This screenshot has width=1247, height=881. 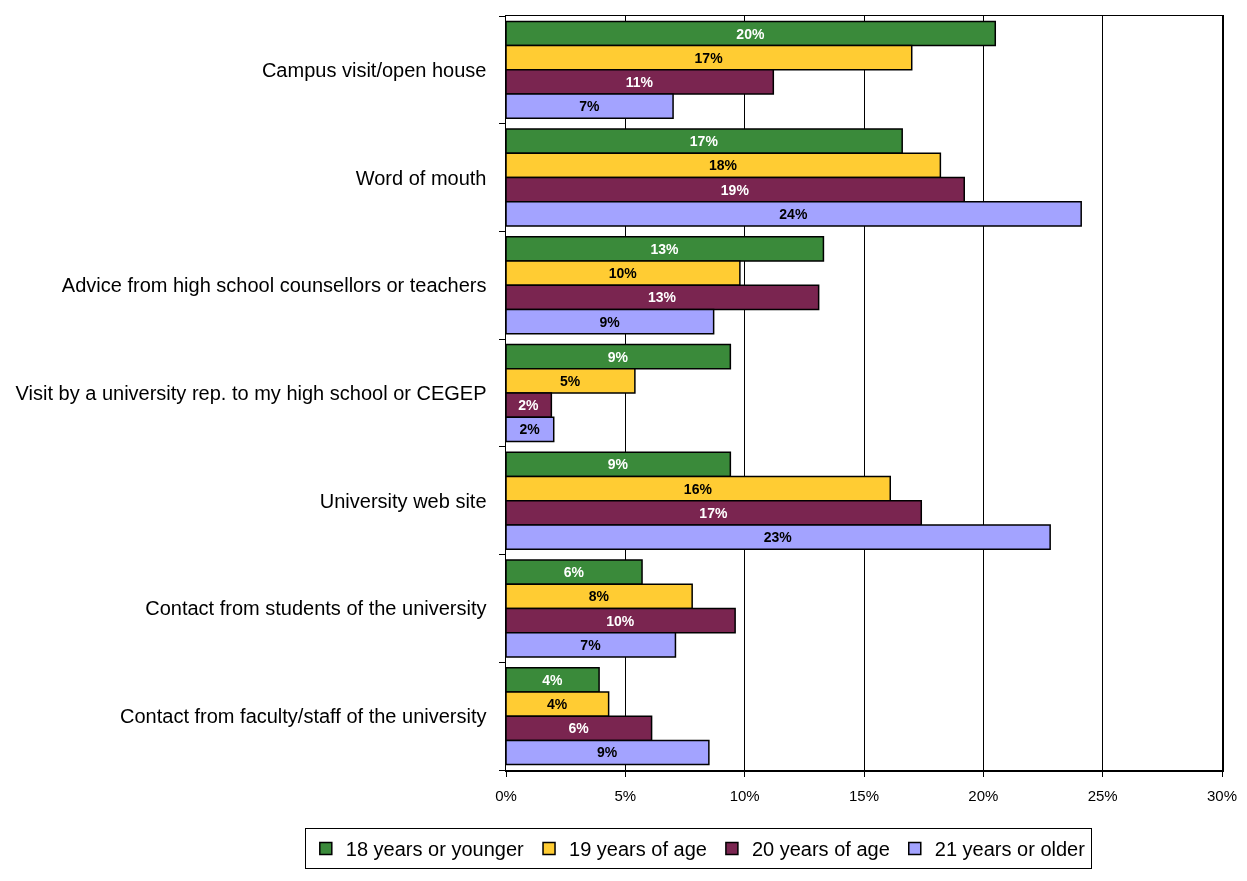 What do you see at coordinates (793, 213) in the screenshot?
I see `data-label: 24%` at bounding box center [793, 213].